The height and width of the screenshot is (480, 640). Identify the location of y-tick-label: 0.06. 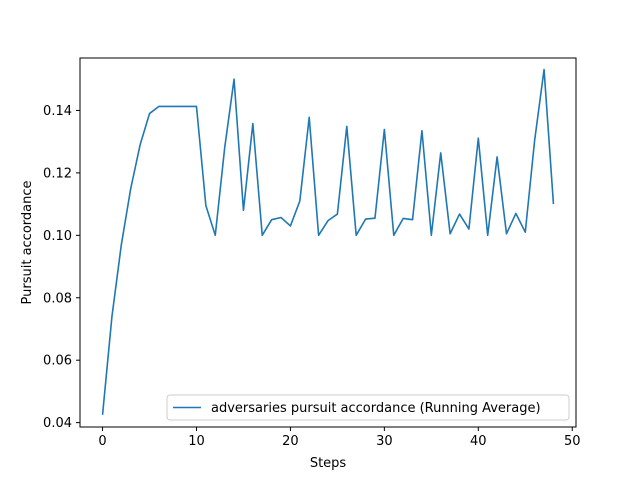
(57, 361).